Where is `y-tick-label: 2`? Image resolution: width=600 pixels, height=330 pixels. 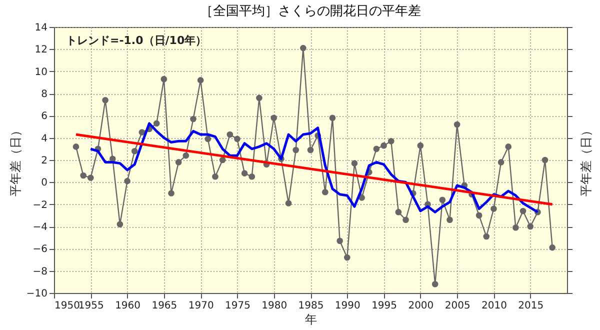
y-tick-label: 2 is located at coordinates (44, 161).